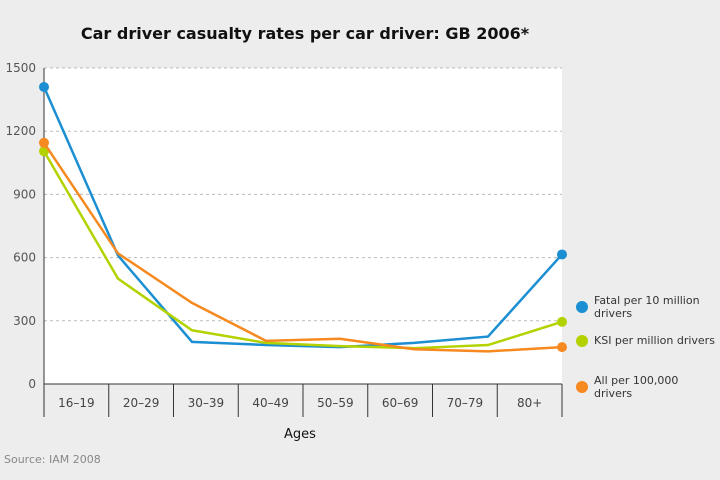 The height and width of the screenshot is (480, 720). I want to click on y-tick-label: 0, so click(32, 384).